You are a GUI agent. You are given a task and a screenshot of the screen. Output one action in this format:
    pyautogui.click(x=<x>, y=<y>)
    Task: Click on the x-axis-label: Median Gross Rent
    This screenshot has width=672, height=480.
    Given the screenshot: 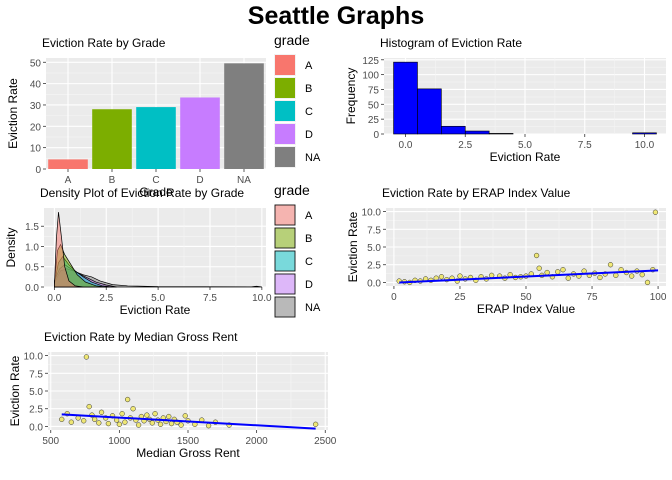 What is the action you would take?
    pyautogui.click(x=188, y=453)
    